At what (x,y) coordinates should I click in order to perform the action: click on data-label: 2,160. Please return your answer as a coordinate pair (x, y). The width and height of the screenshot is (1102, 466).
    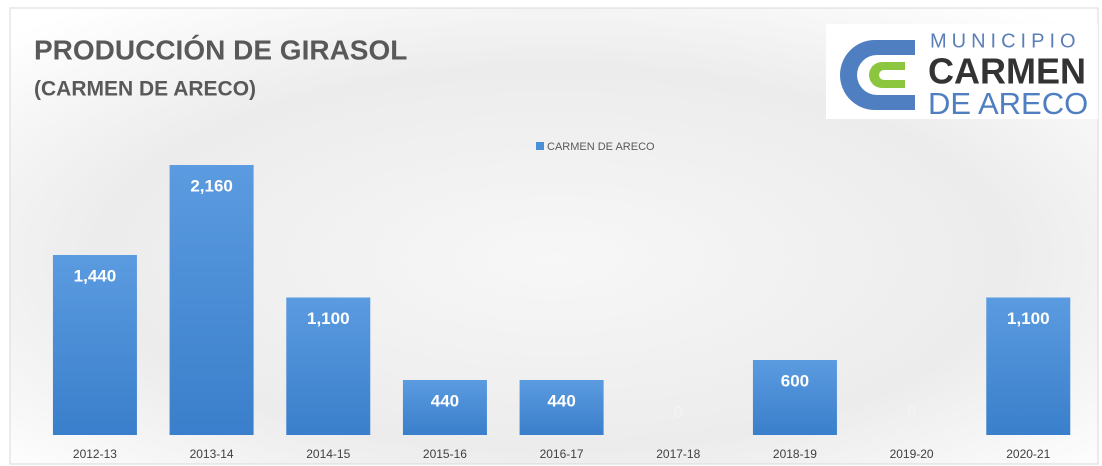
    Looking at the image, I should click on (211, 185).